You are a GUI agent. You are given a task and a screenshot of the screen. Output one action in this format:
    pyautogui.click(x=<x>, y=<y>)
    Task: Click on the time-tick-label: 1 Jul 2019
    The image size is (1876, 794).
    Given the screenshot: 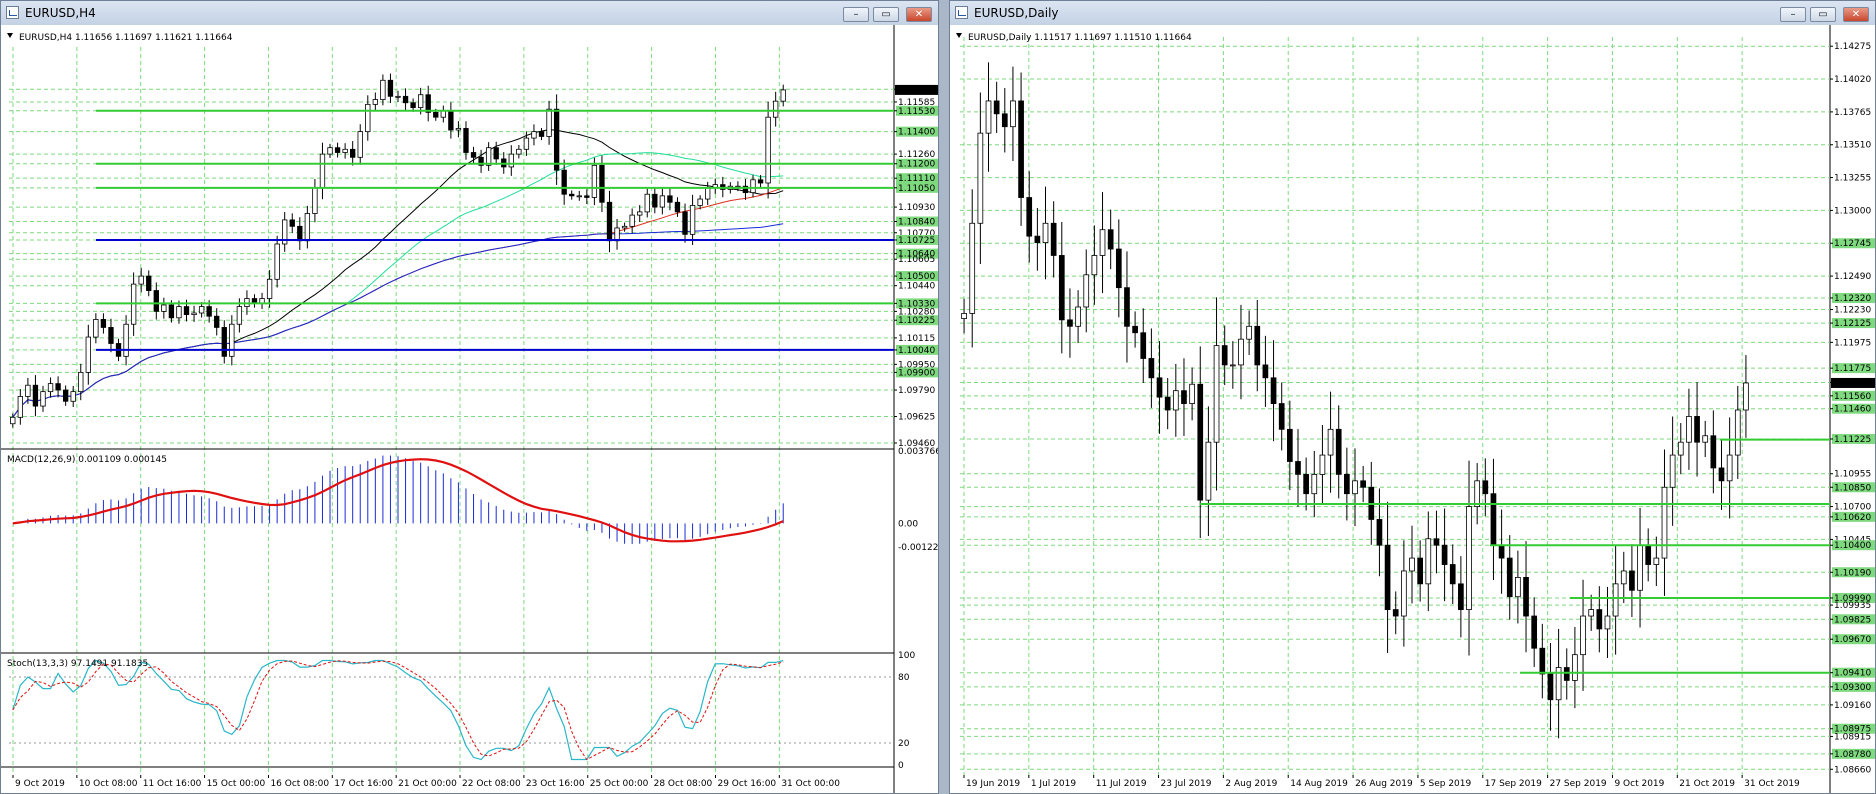 What is the action you would take?
    pyautogui.click(x=1053, y=784)
    